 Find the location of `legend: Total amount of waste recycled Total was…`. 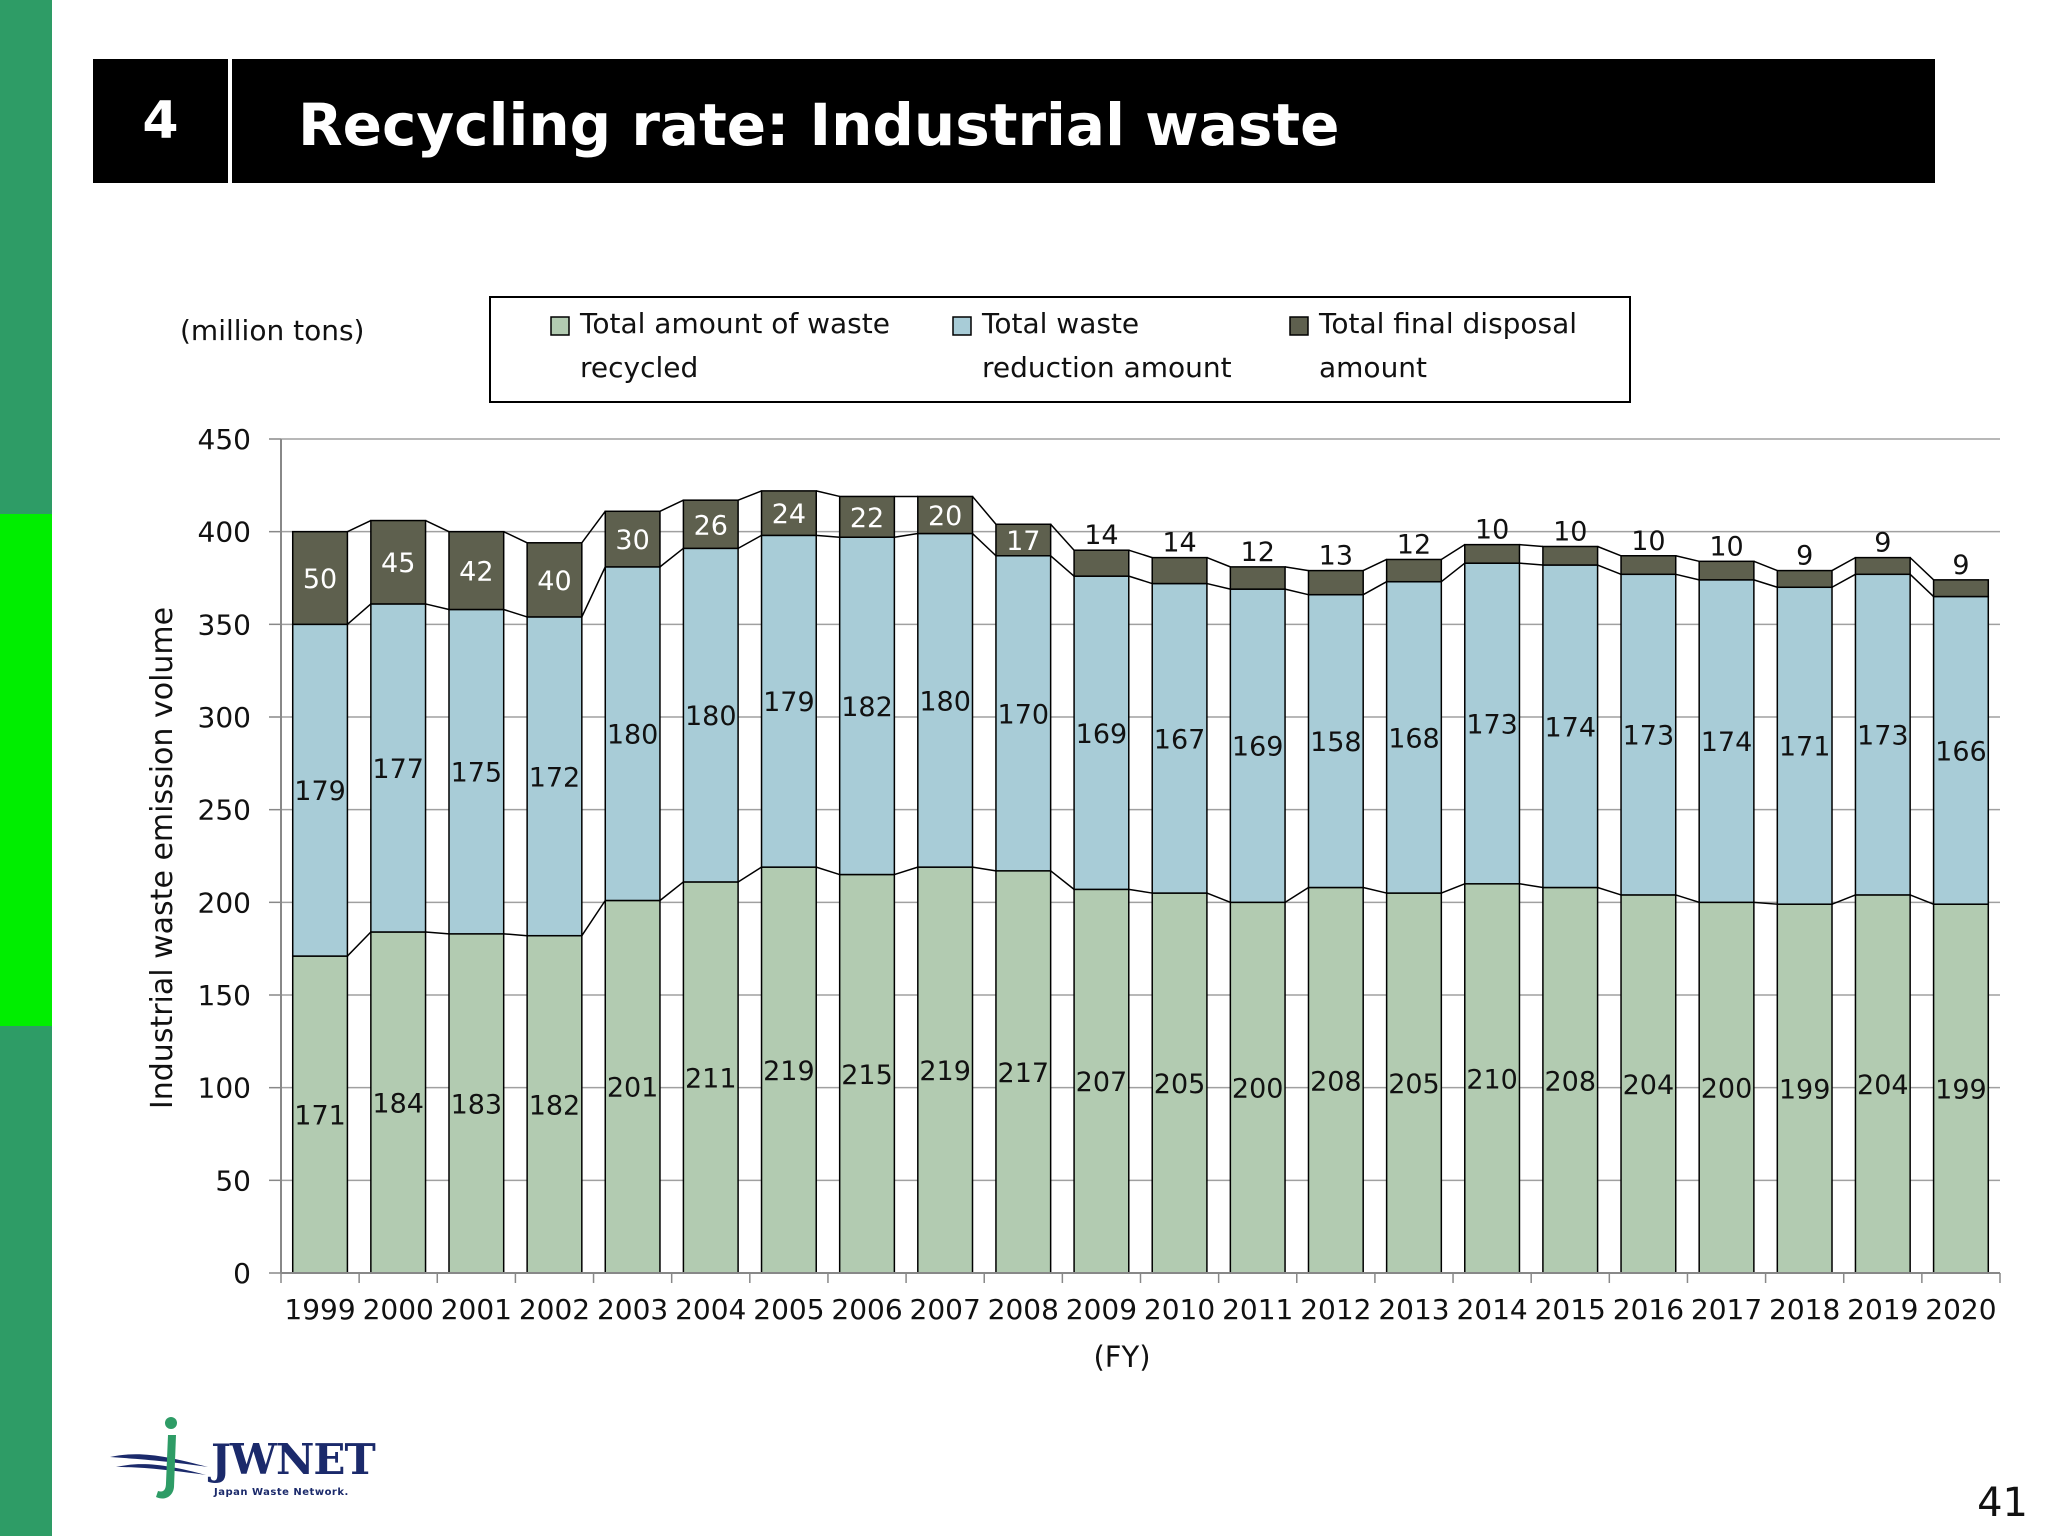

legend: Total amount of waste recycled Total was… is located at coordinates (1060, 349).